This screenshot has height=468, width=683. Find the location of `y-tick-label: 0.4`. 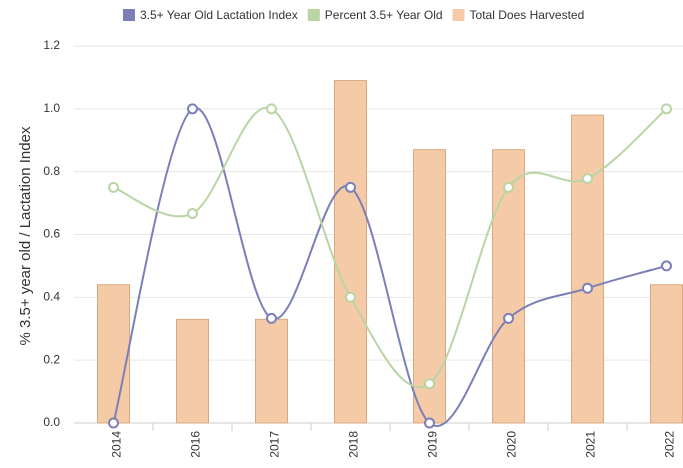

y-tick-label: 0.4 is located at coordinates (51, 297).